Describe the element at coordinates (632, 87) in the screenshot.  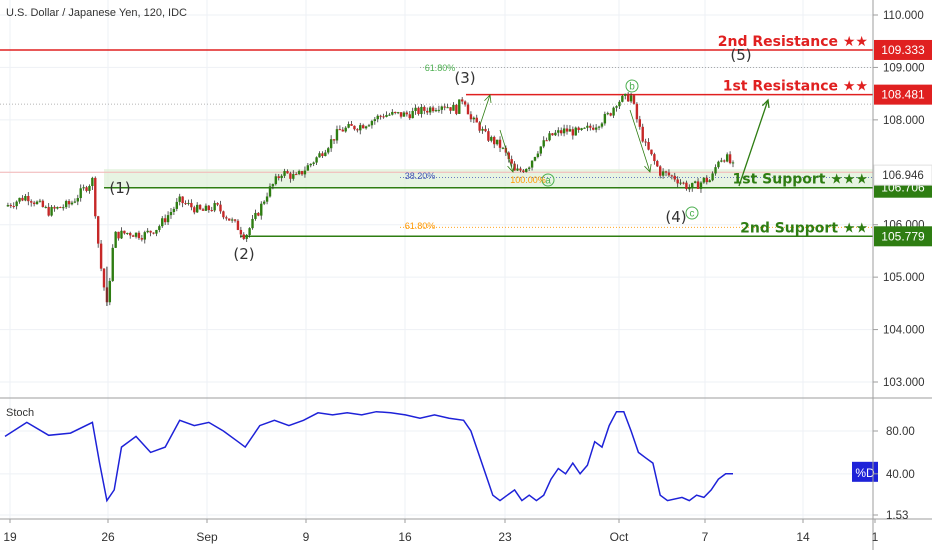
I see `abc-label-b: b` at that location.